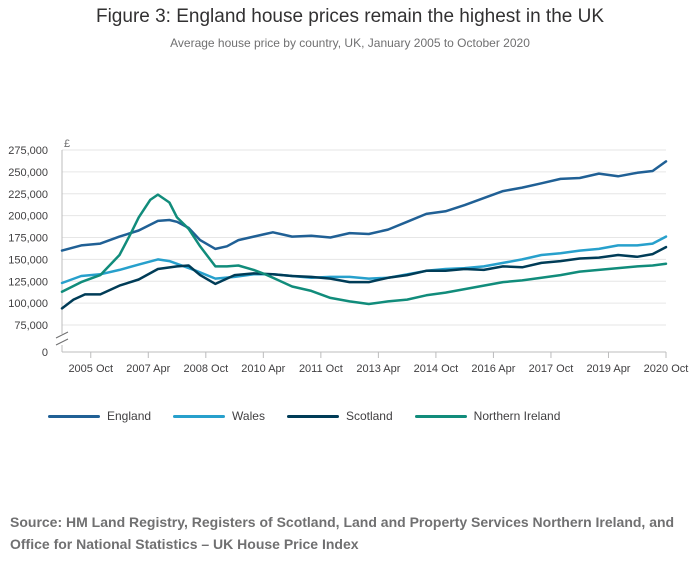 The width and height of the screenshot is (700, 574). I want to click on legend-label-scotland: Scotland, so click(369, 416).